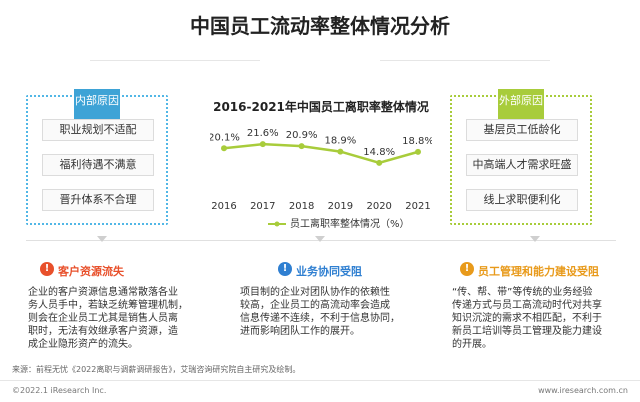  I want to click on internal-cause-item: 晋升体系不合理, so click(98, 200).